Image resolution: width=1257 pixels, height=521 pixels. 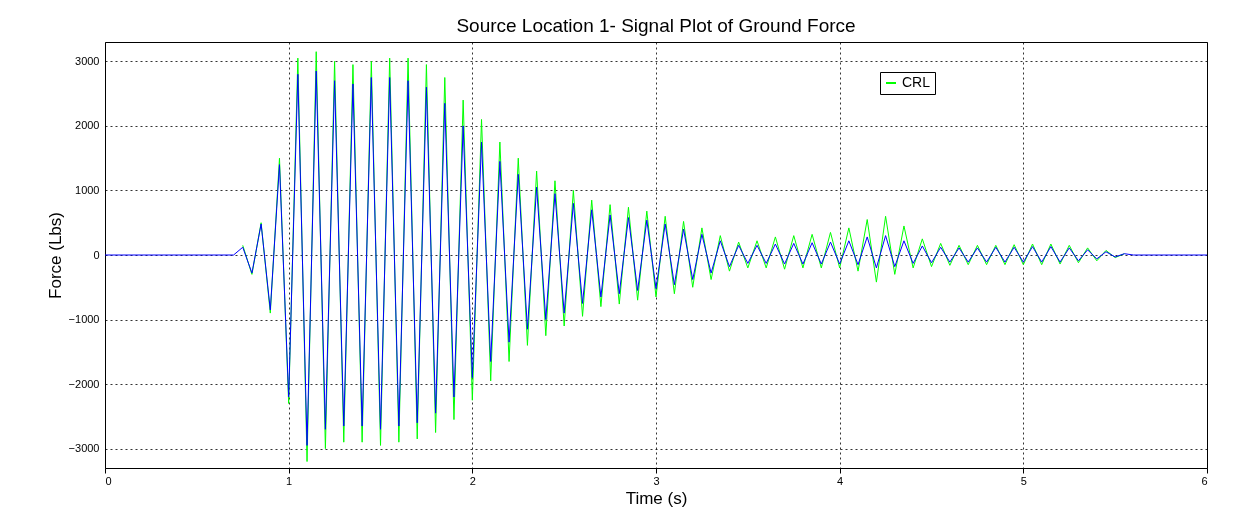 I want to click on x-tick-label: 2, so click(x=472, y=480).